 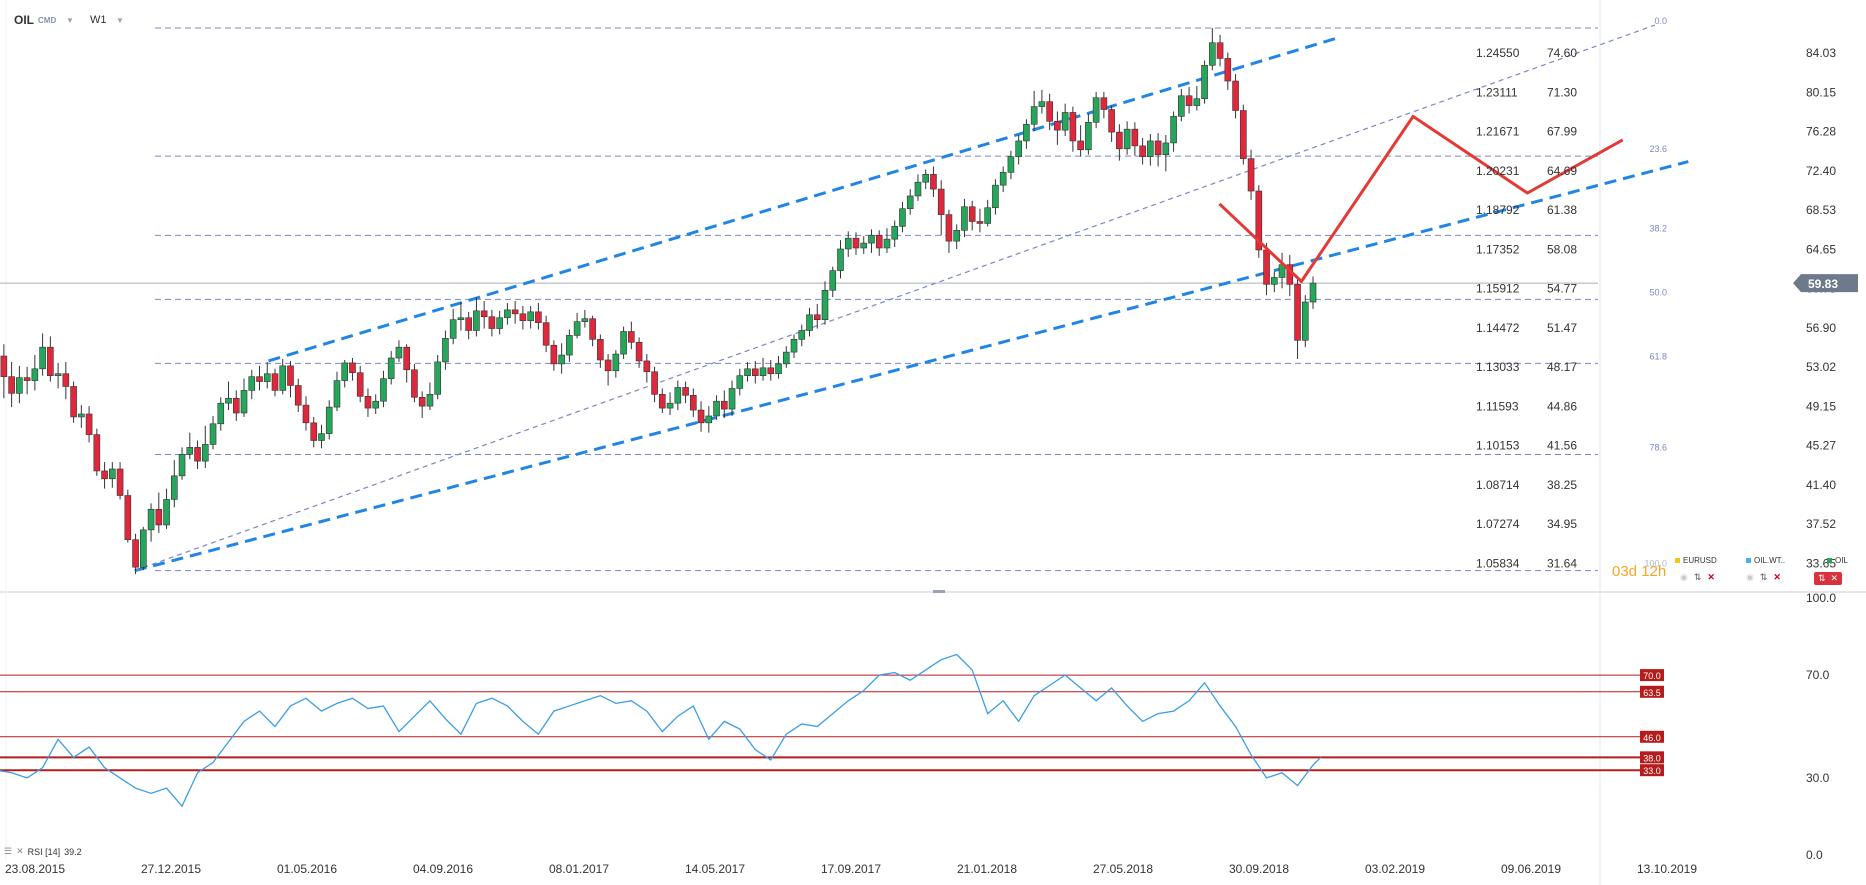 I want to click on legend-item-oil-wti: OIL.WT.., so click(x=1765, y=560).